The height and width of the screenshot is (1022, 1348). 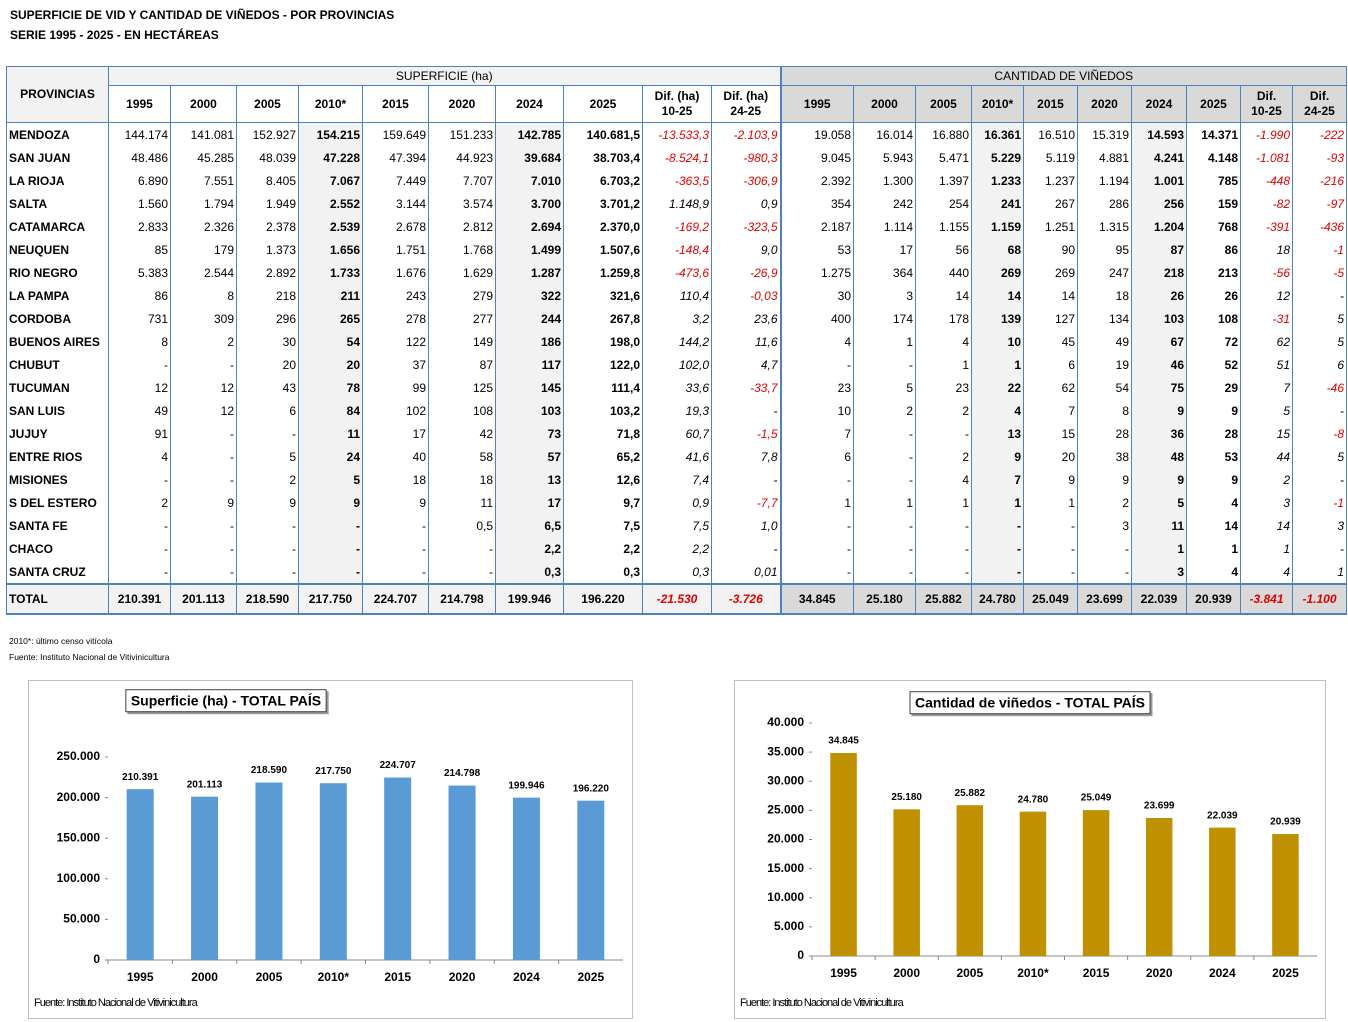 What do you see at coordinates (677, 295) in the screenshot?
I see `cell: 110,4` at bounding box center [677, 295].